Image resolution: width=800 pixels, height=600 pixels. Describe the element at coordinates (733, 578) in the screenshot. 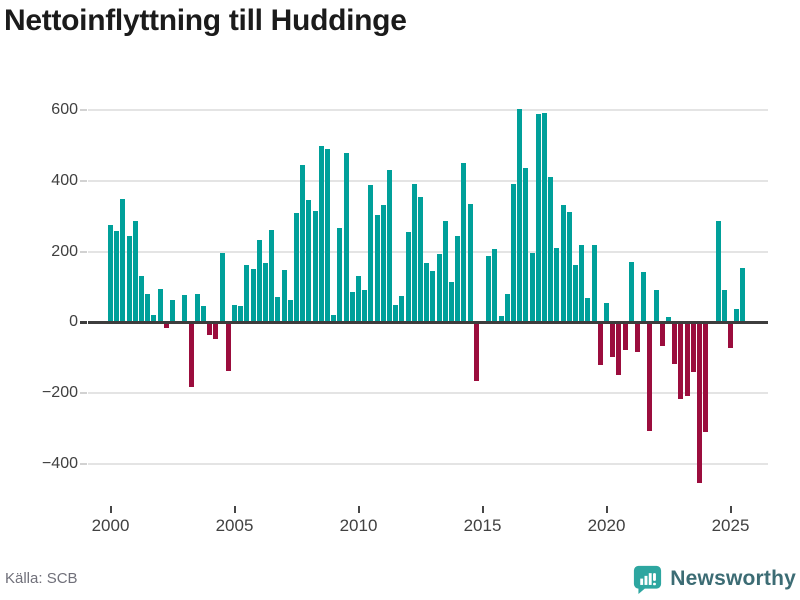

I see `newsworthy-wordmark: Newsworthy` at that location.